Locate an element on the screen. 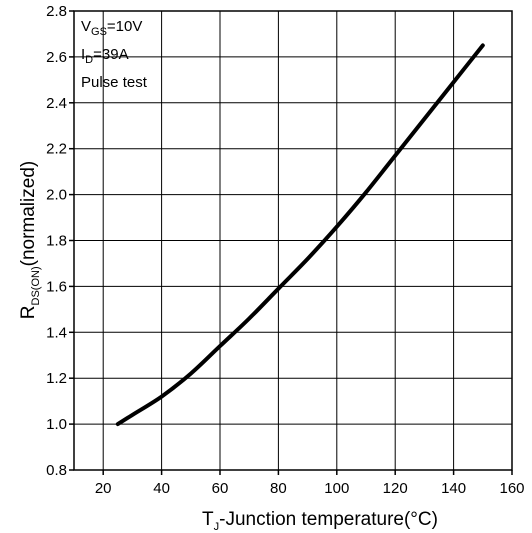 The image size is (532, 533). y-tick-label: 2.8 is located at coordinates (56, 11).